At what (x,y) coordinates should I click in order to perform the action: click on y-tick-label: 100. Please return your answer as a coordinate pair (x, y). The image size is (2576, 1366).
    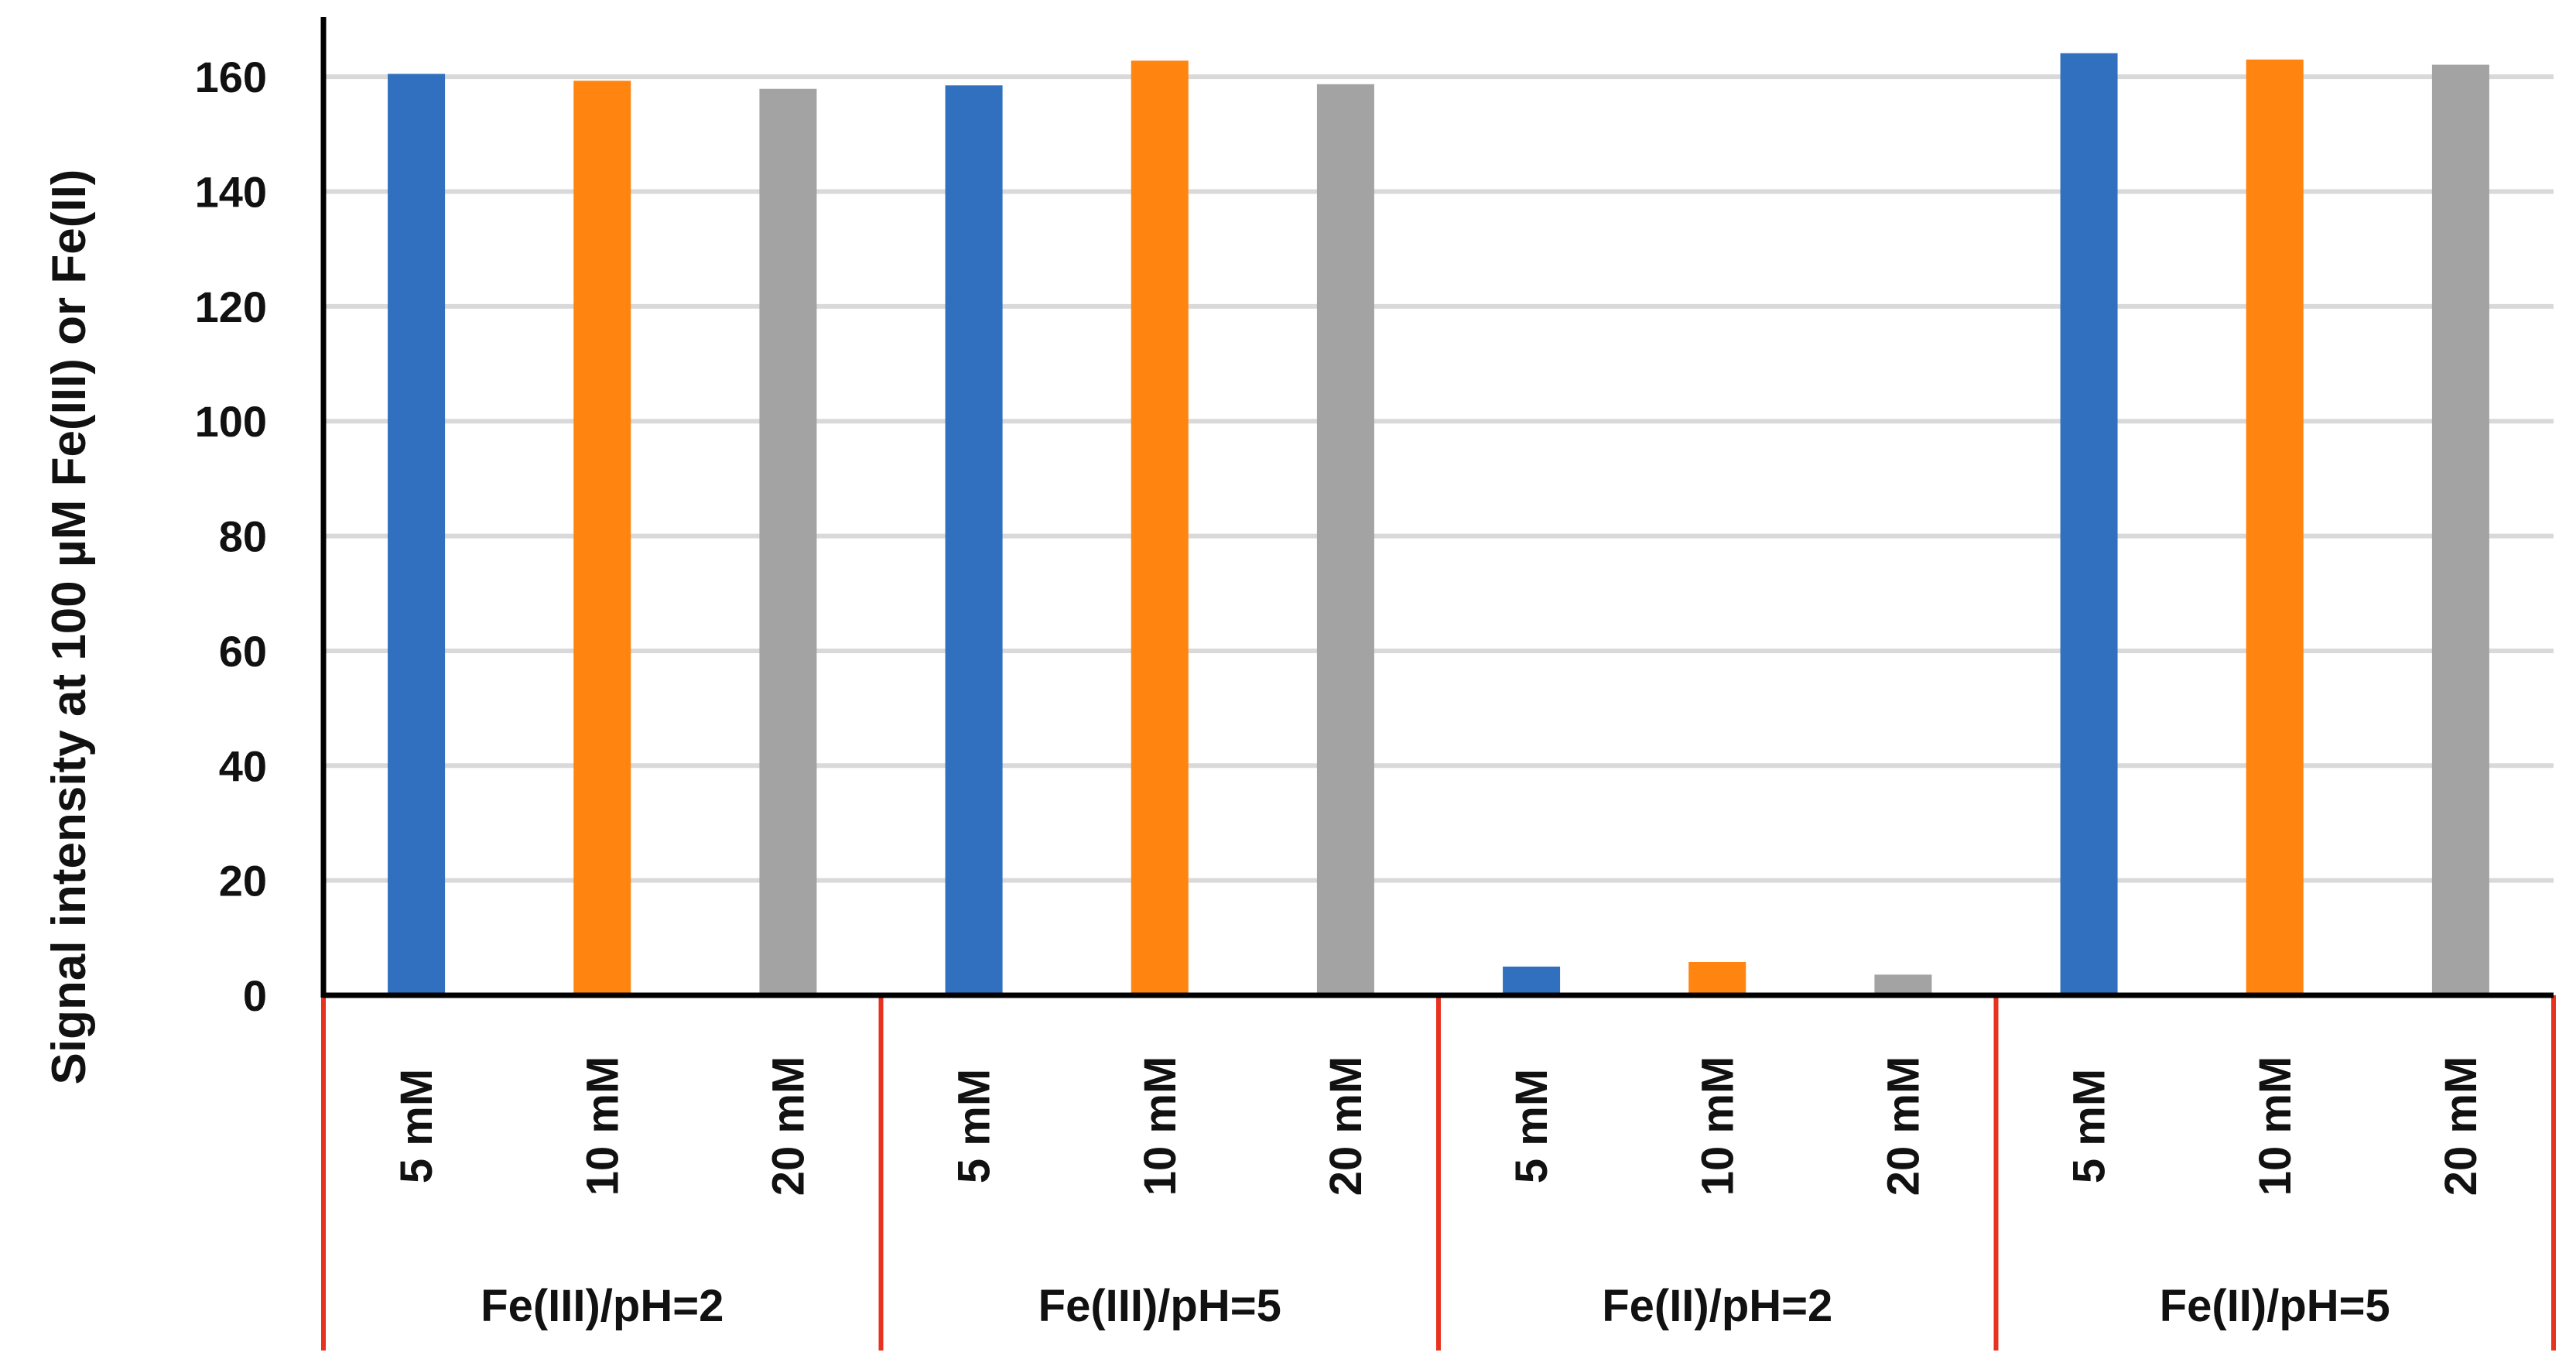
    Looking at the image, I should click on (231, 421).